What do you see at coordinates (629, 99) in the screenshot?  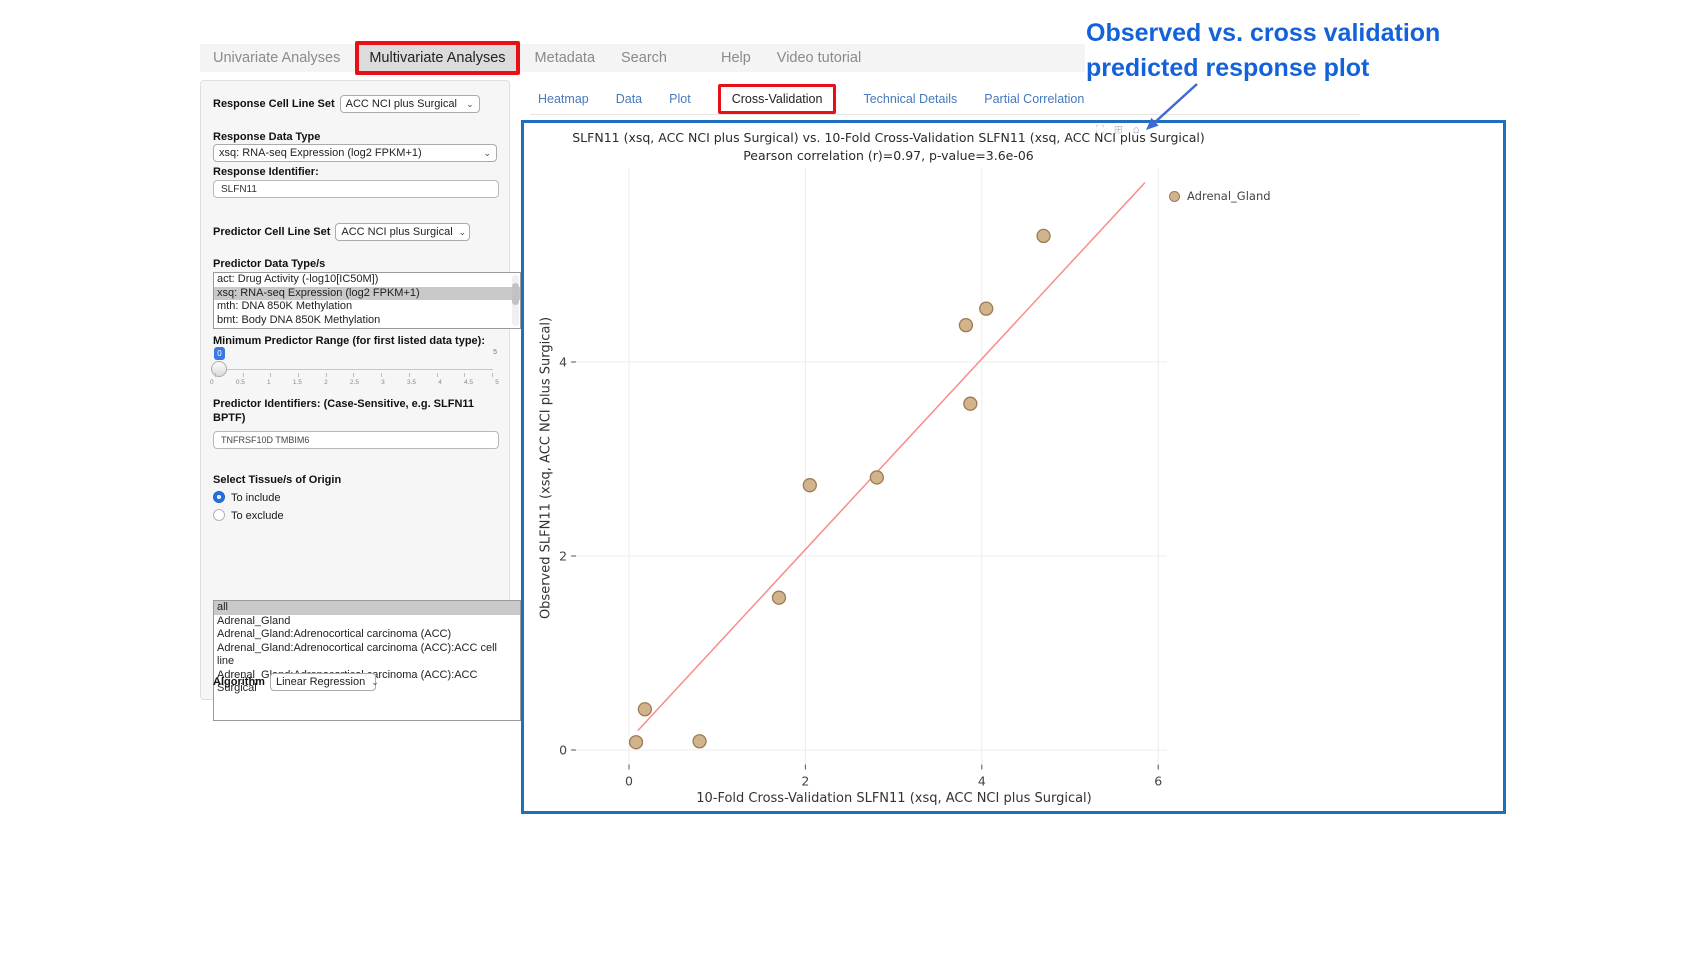 I see `tab-data: Data` at bounding box center [629, 99].